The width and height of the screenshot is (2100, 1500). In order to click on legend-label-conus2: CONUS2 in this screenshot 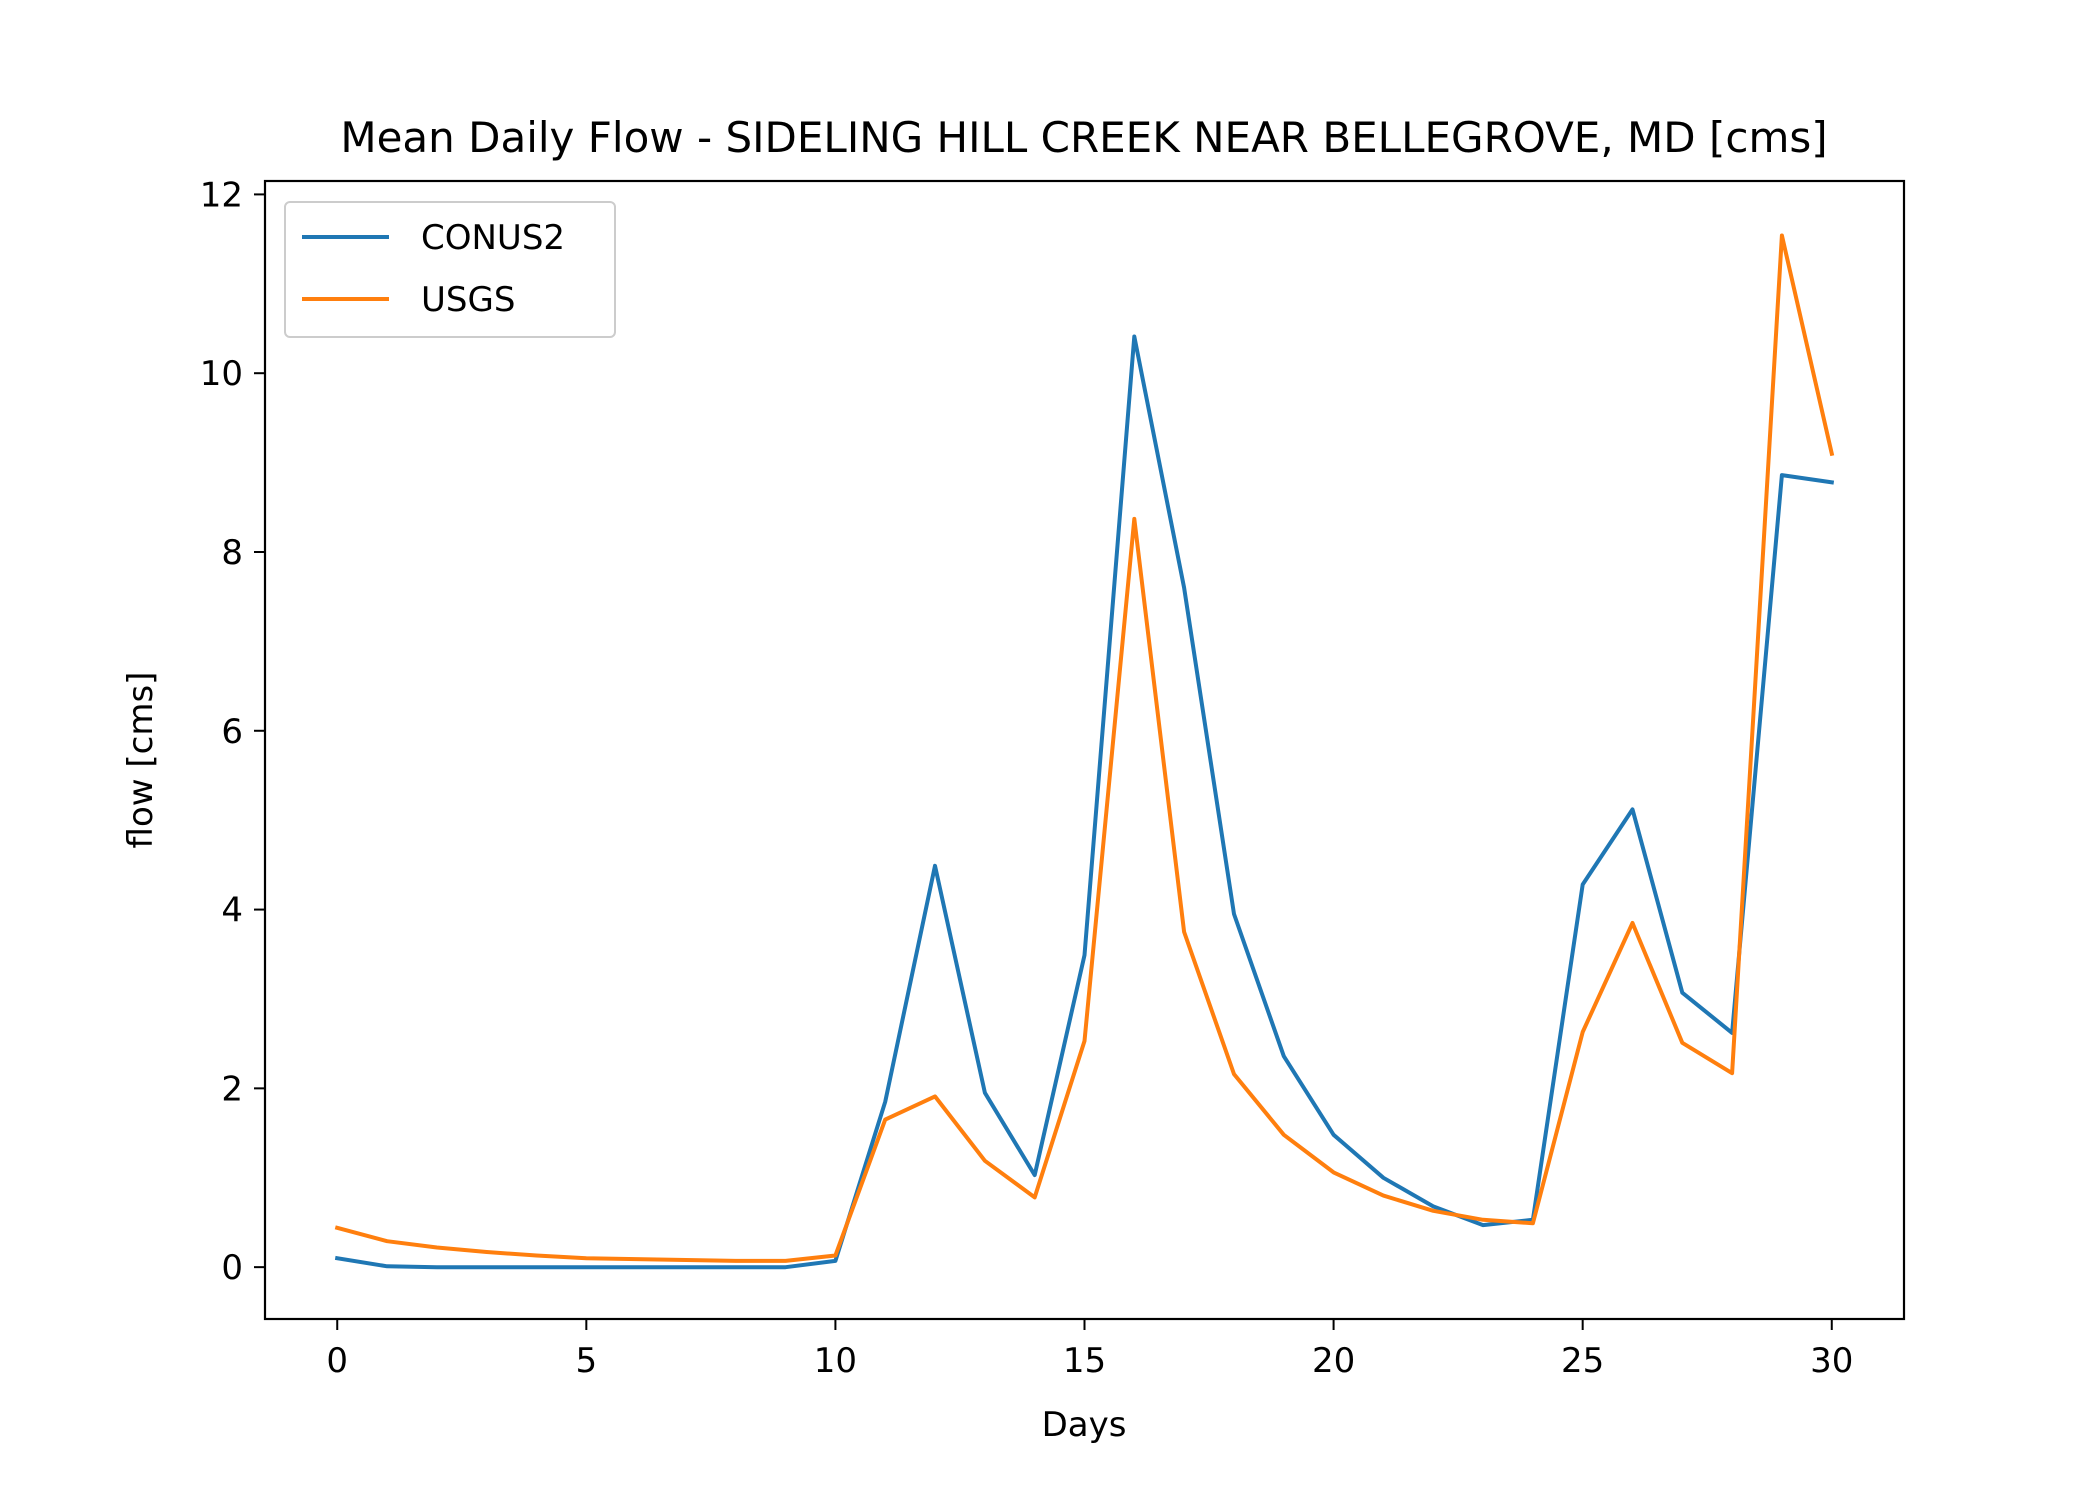, I will do `click(493, 238)`.